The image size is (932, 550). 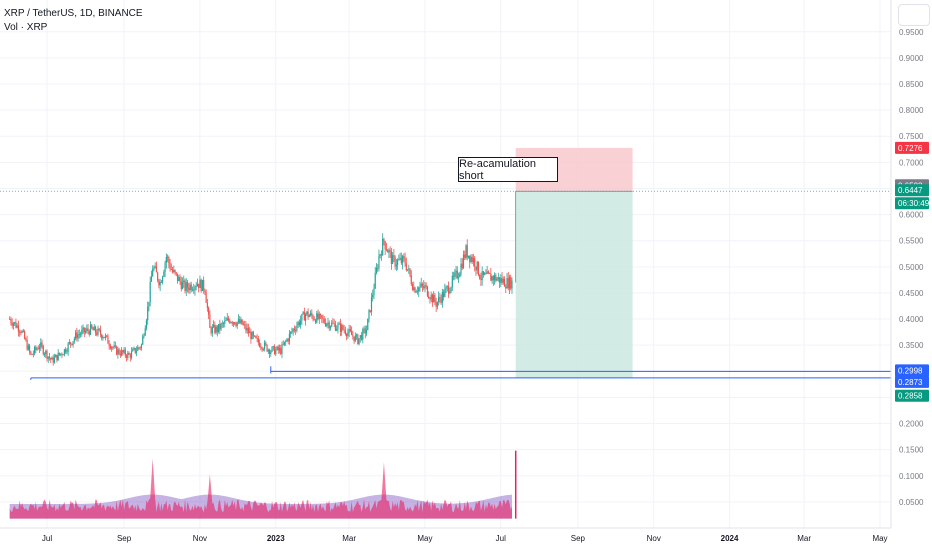 What do you see at coordinates (912, 203) in the screenshot?
I see `price-badge` at bounding box center [912, 203].